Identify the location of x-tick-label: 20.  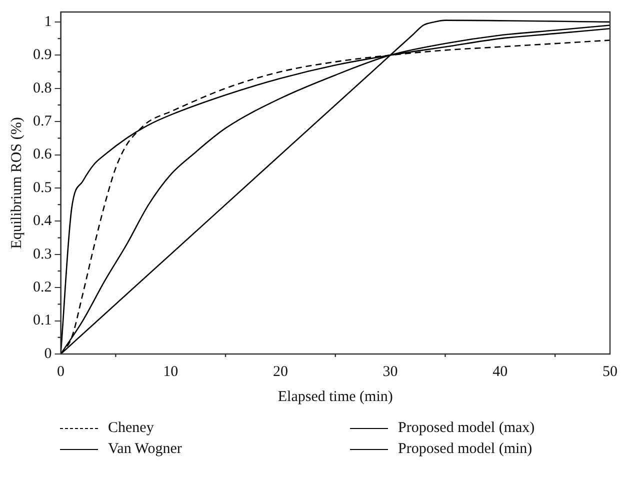
(280, 372).